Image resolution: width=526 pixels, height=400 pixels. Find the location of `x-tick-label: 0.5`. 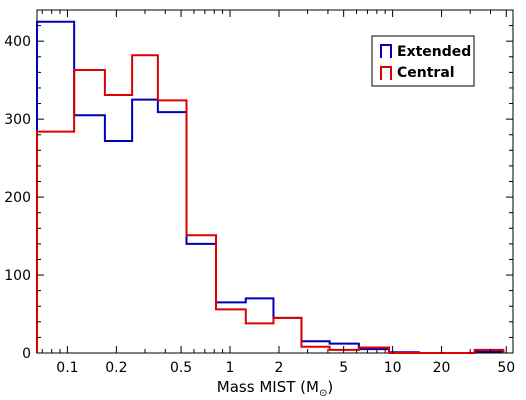

x-tick-label: 0.5 is located at coordinates (181, 368).